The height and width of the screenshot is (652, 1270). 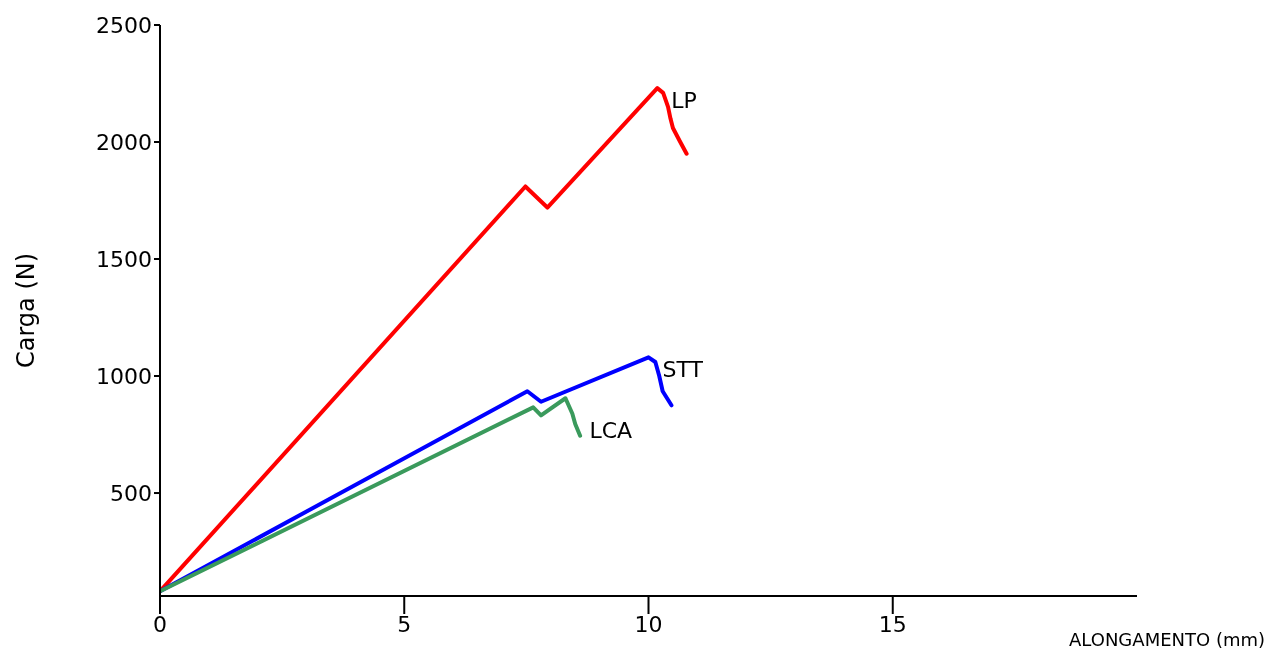 I want to click on series-label: STT, so click(x=683, y=370).